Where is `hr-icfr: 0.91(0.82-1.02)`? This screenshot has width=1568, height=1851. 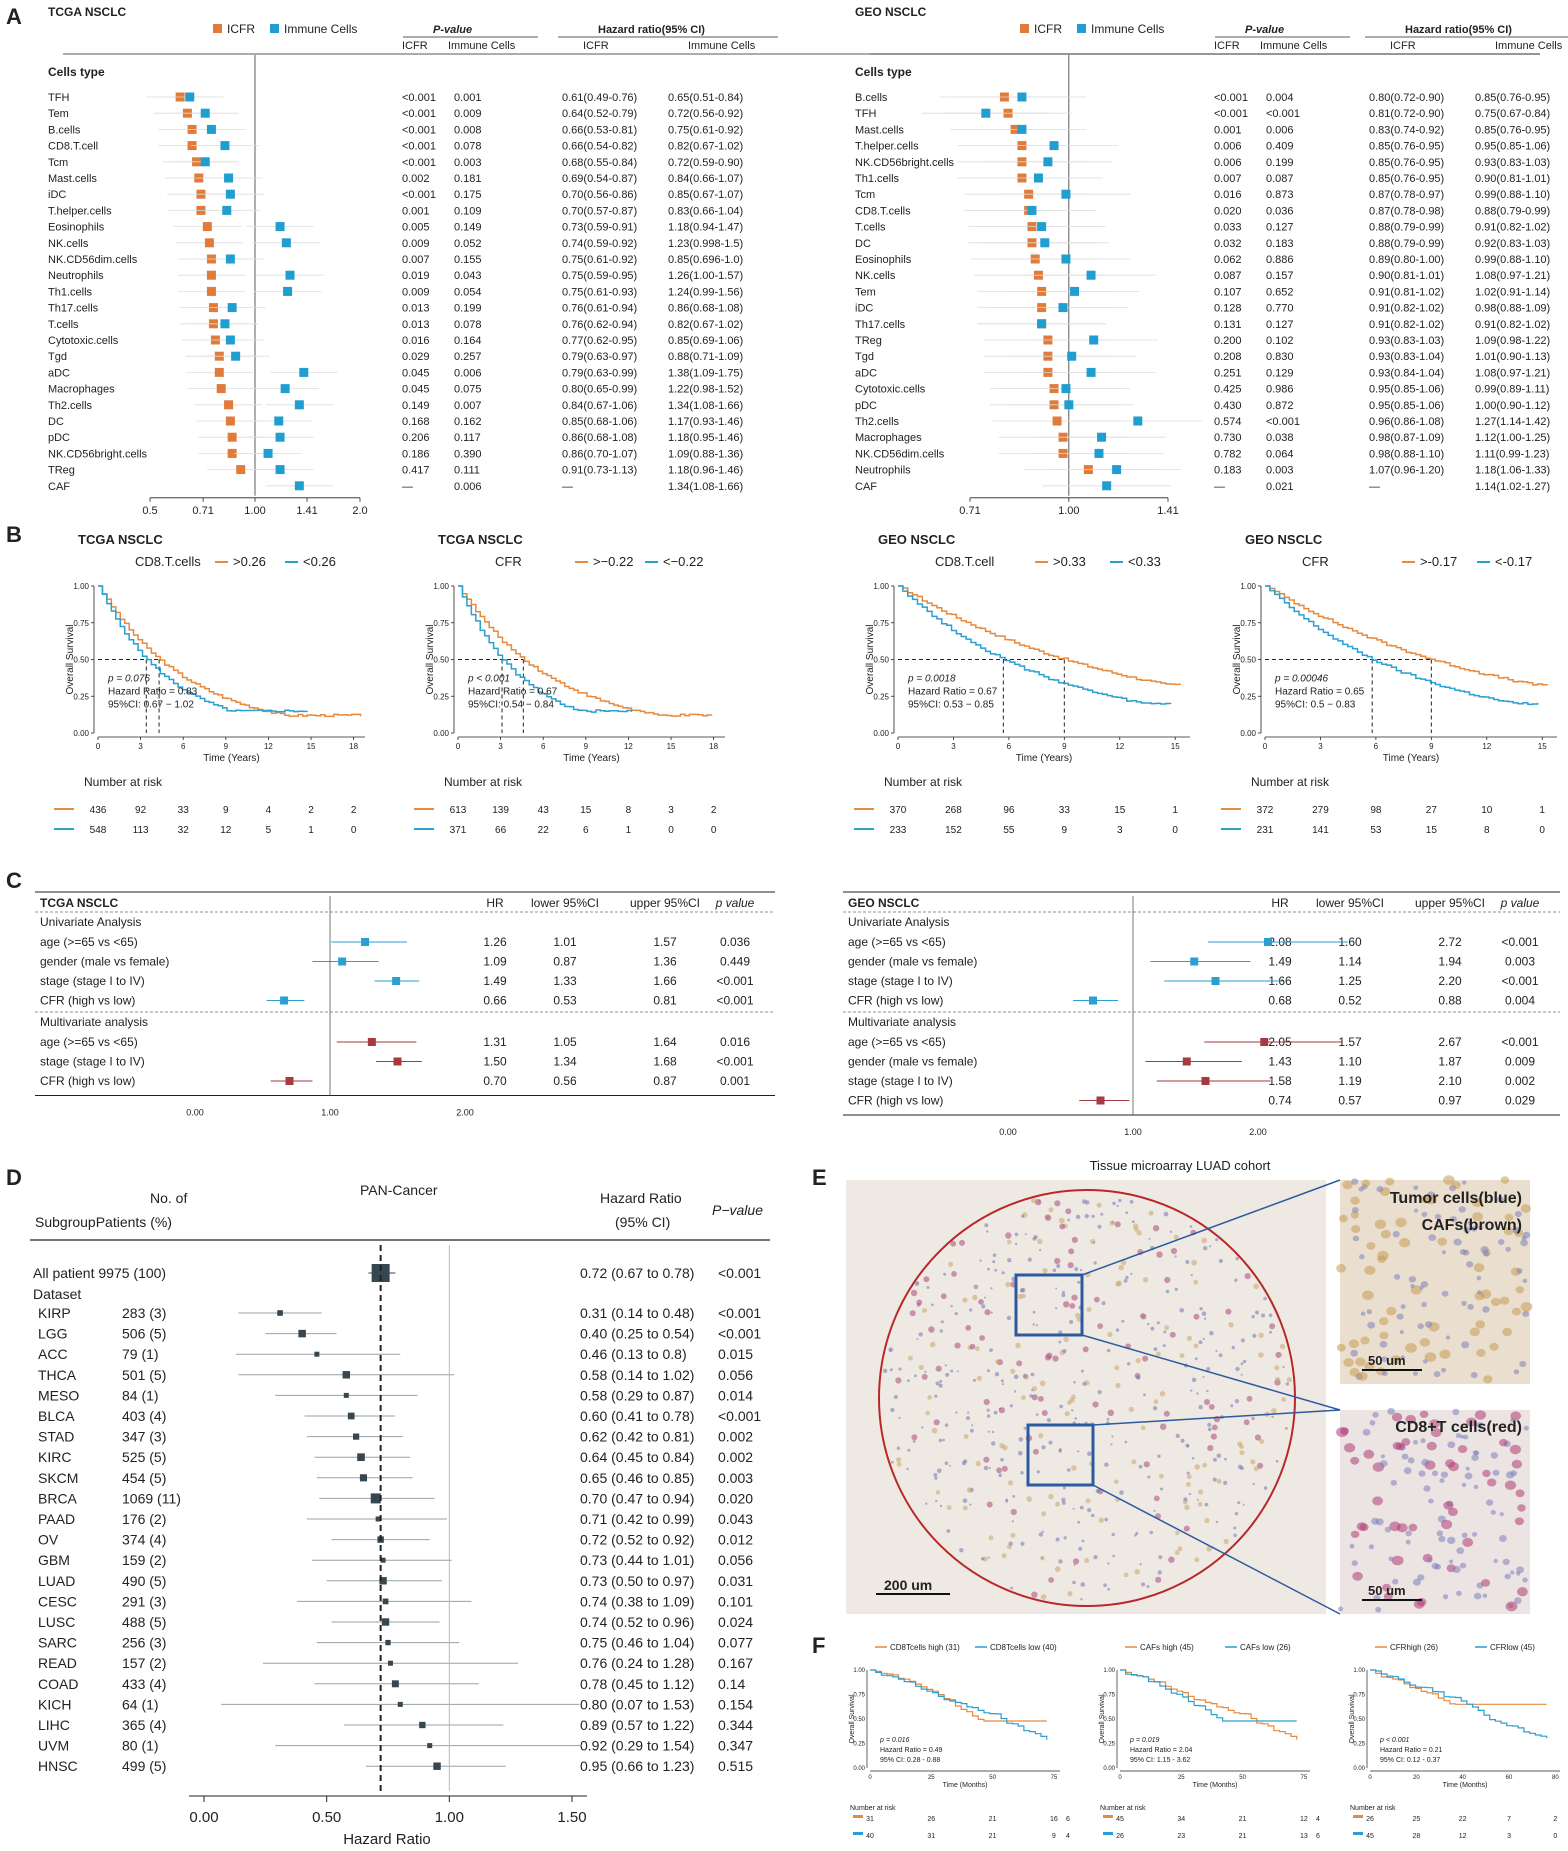
hr-icfr: 0.91(0.82-1.02) is located at coordinates (1406, 325).